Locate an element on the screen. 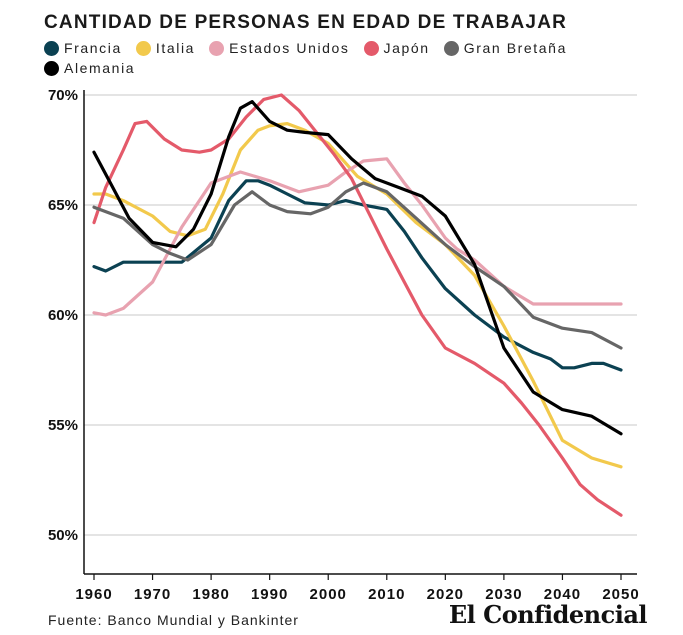  source-note: Fuente: Banco Mundial y Bankinter is located at coordinates (173, 620).